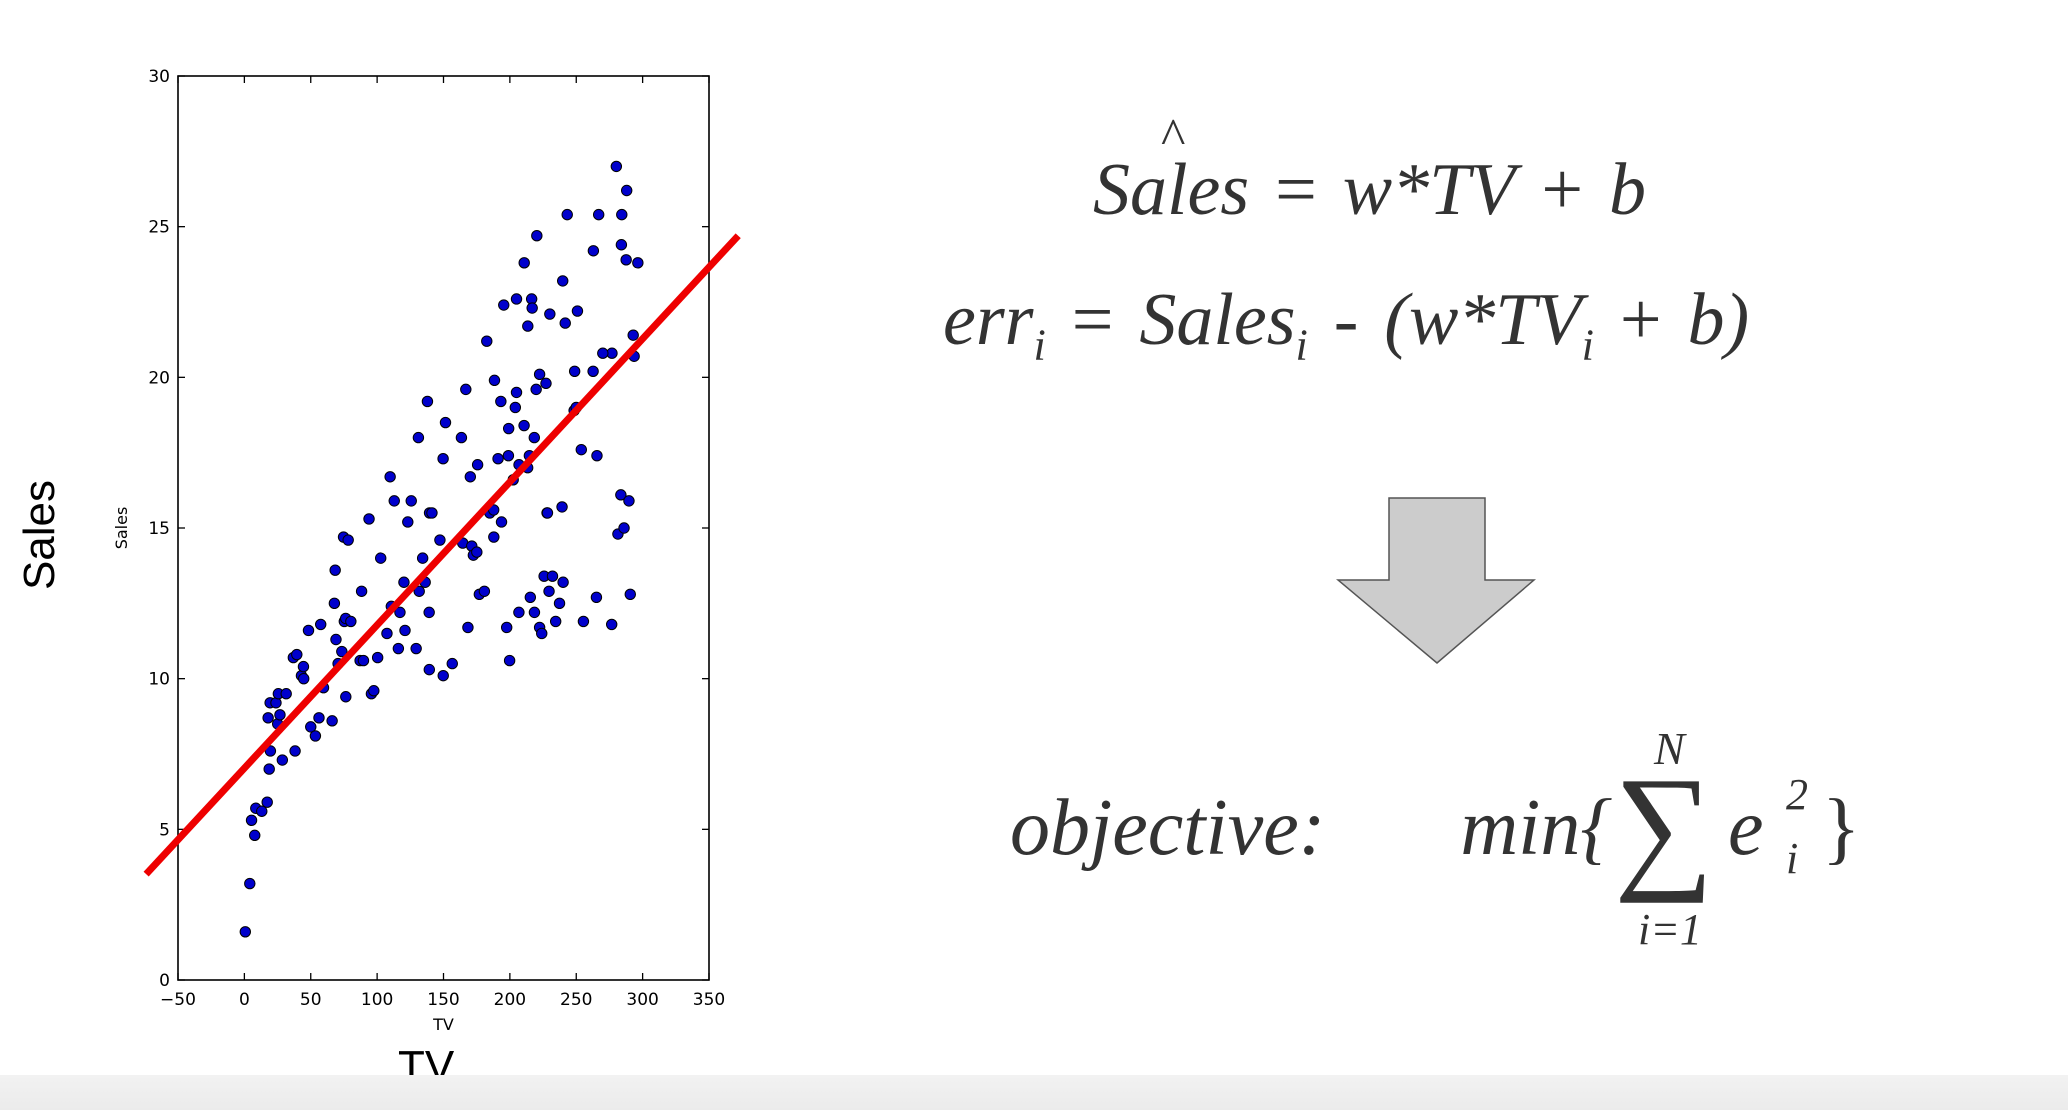 This screenshot has width=2068, height=1110. Describe the element at coordinates (159, 228) in the screenshot. I see `y-tick-label: 25` at that location.